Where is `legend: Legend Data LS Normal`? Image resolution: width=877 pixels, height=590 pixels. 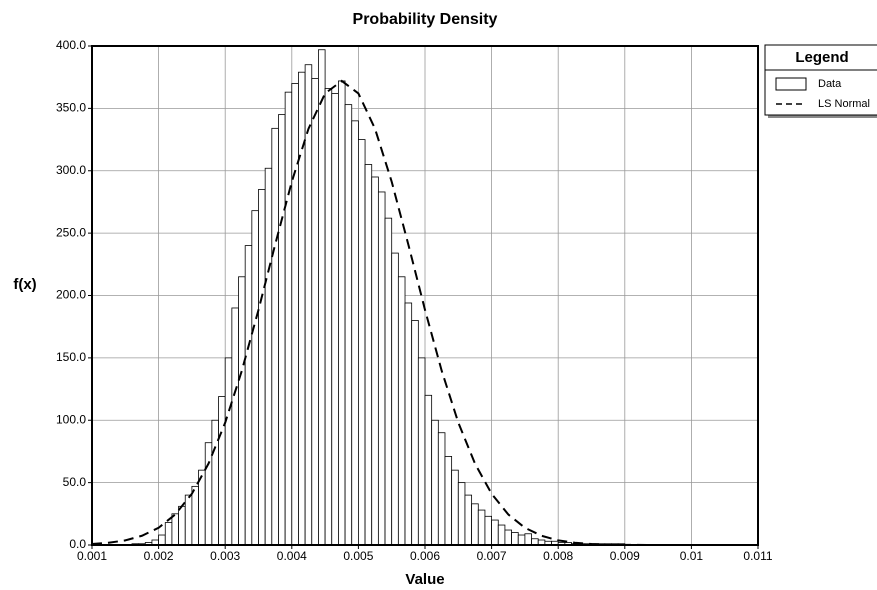
legend: Legend Data LS Normal is located at coordinates (820, 81).